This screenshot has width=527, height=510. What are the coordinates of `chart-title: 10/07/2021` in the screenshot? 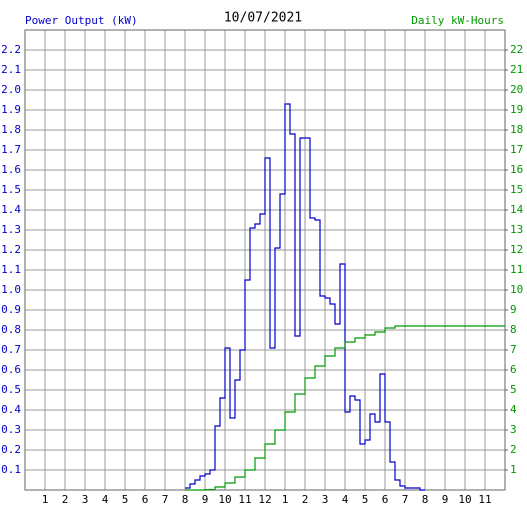 It's located at (263, 18).